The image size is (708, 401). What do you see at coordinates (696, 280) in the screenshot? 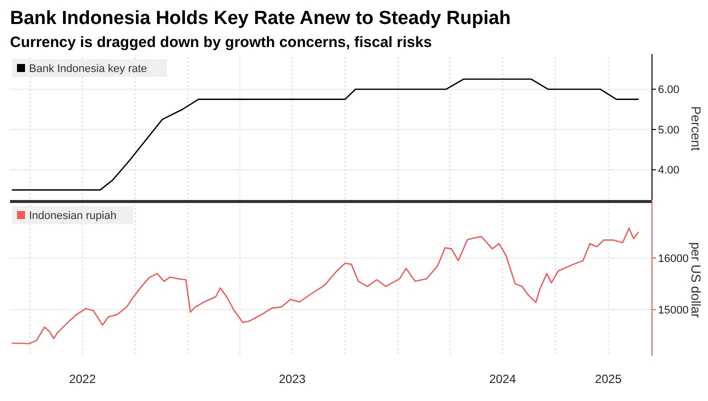
I see `y-axis-title: per US dollar` at bounding box center [696, 280].